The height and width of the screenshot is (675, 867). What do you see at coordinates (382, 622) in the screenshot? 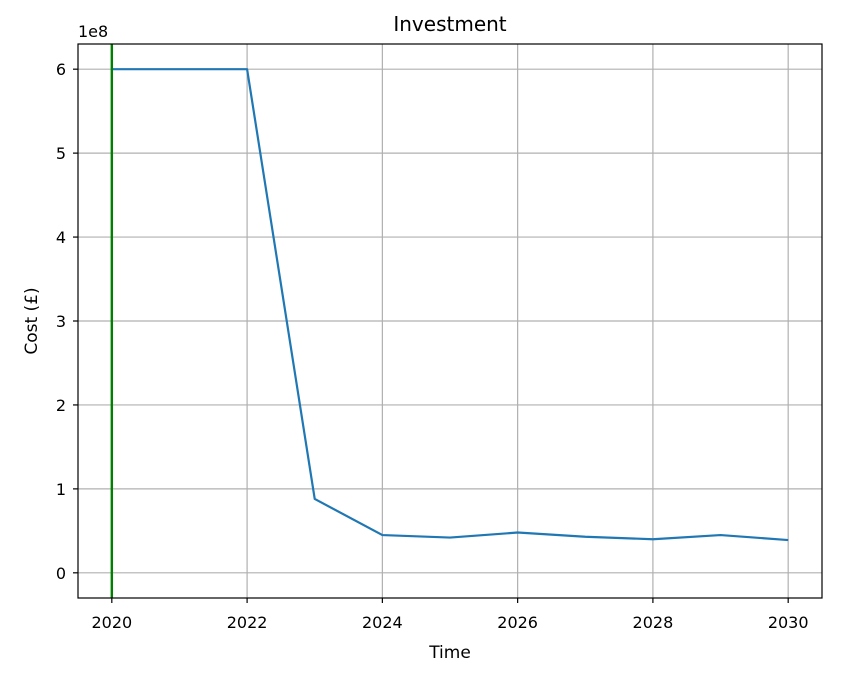
I see `x-tick-label: 2024` at bounding box center [382, 622].